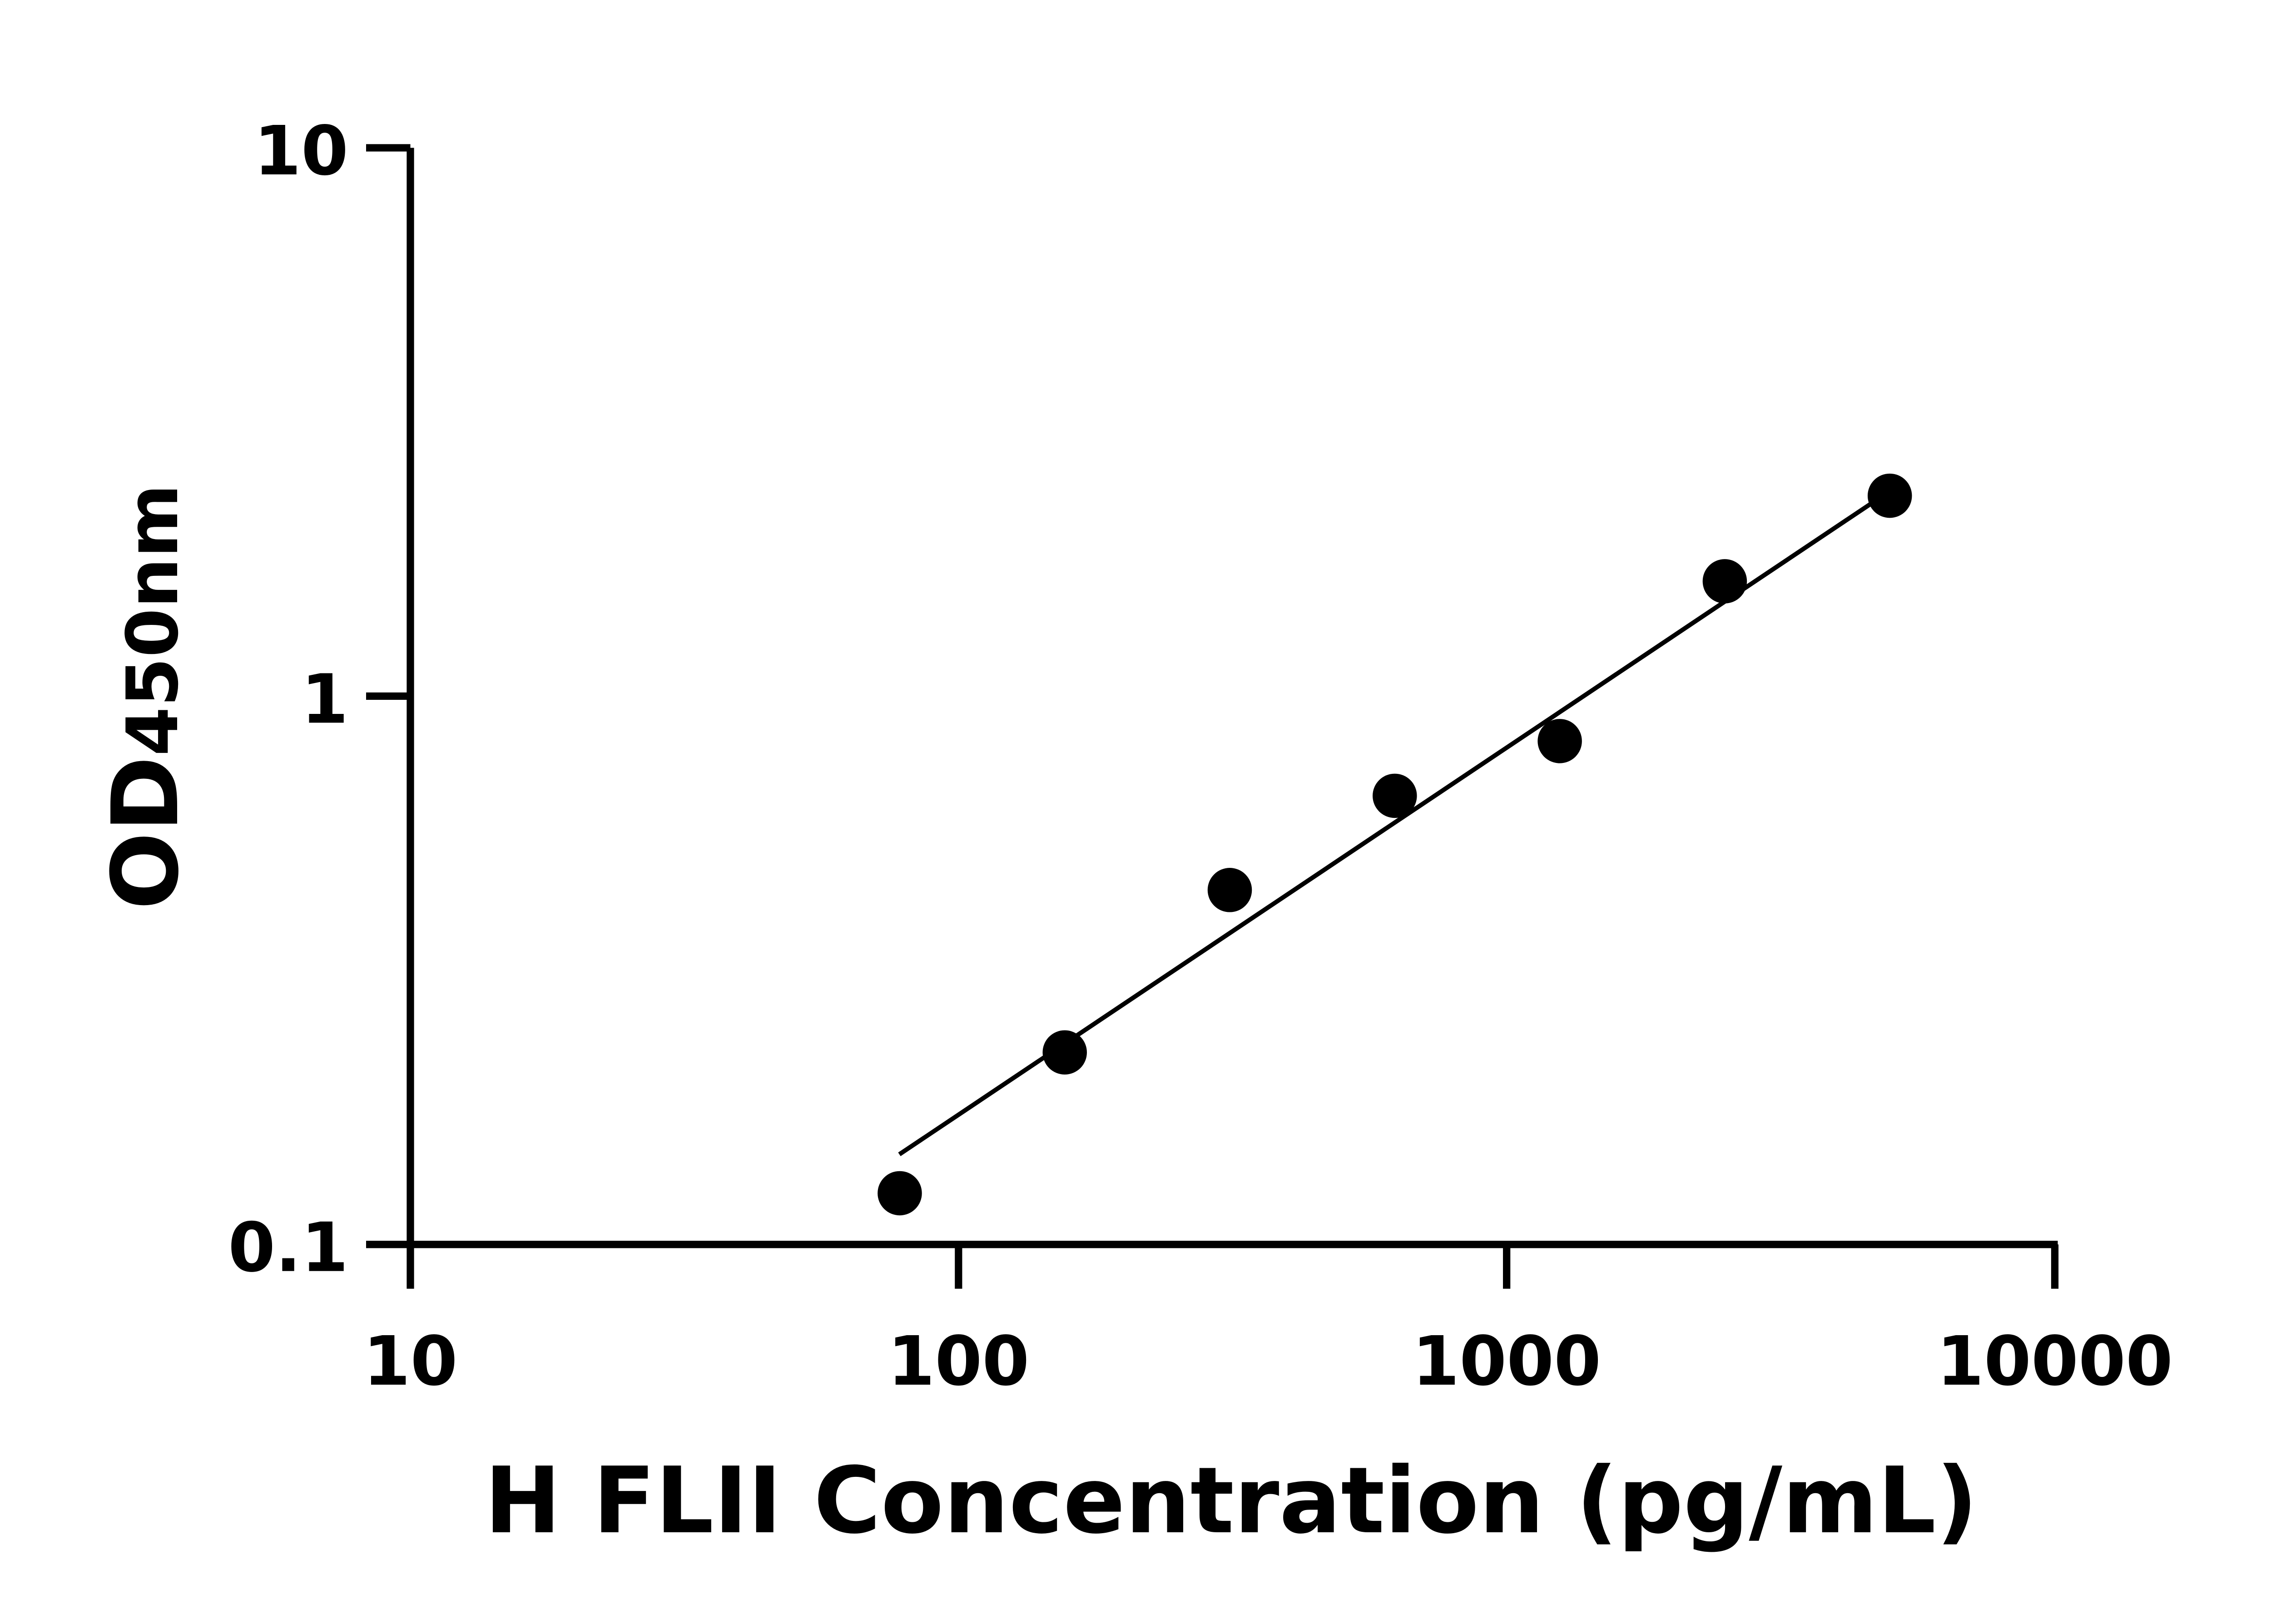  Describe the element at coordinates (2055, 1361) in the screenshot. I see `x-tick-label: 10000` at that location.